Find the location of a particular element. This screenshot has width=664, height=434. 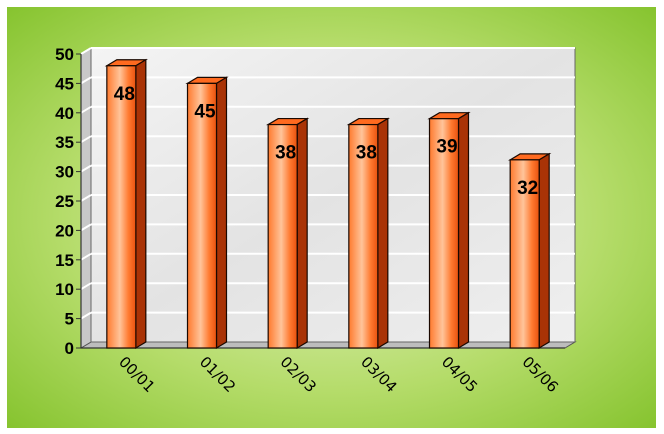

y-tick-label: 30 is located at coordinates (64, 172).